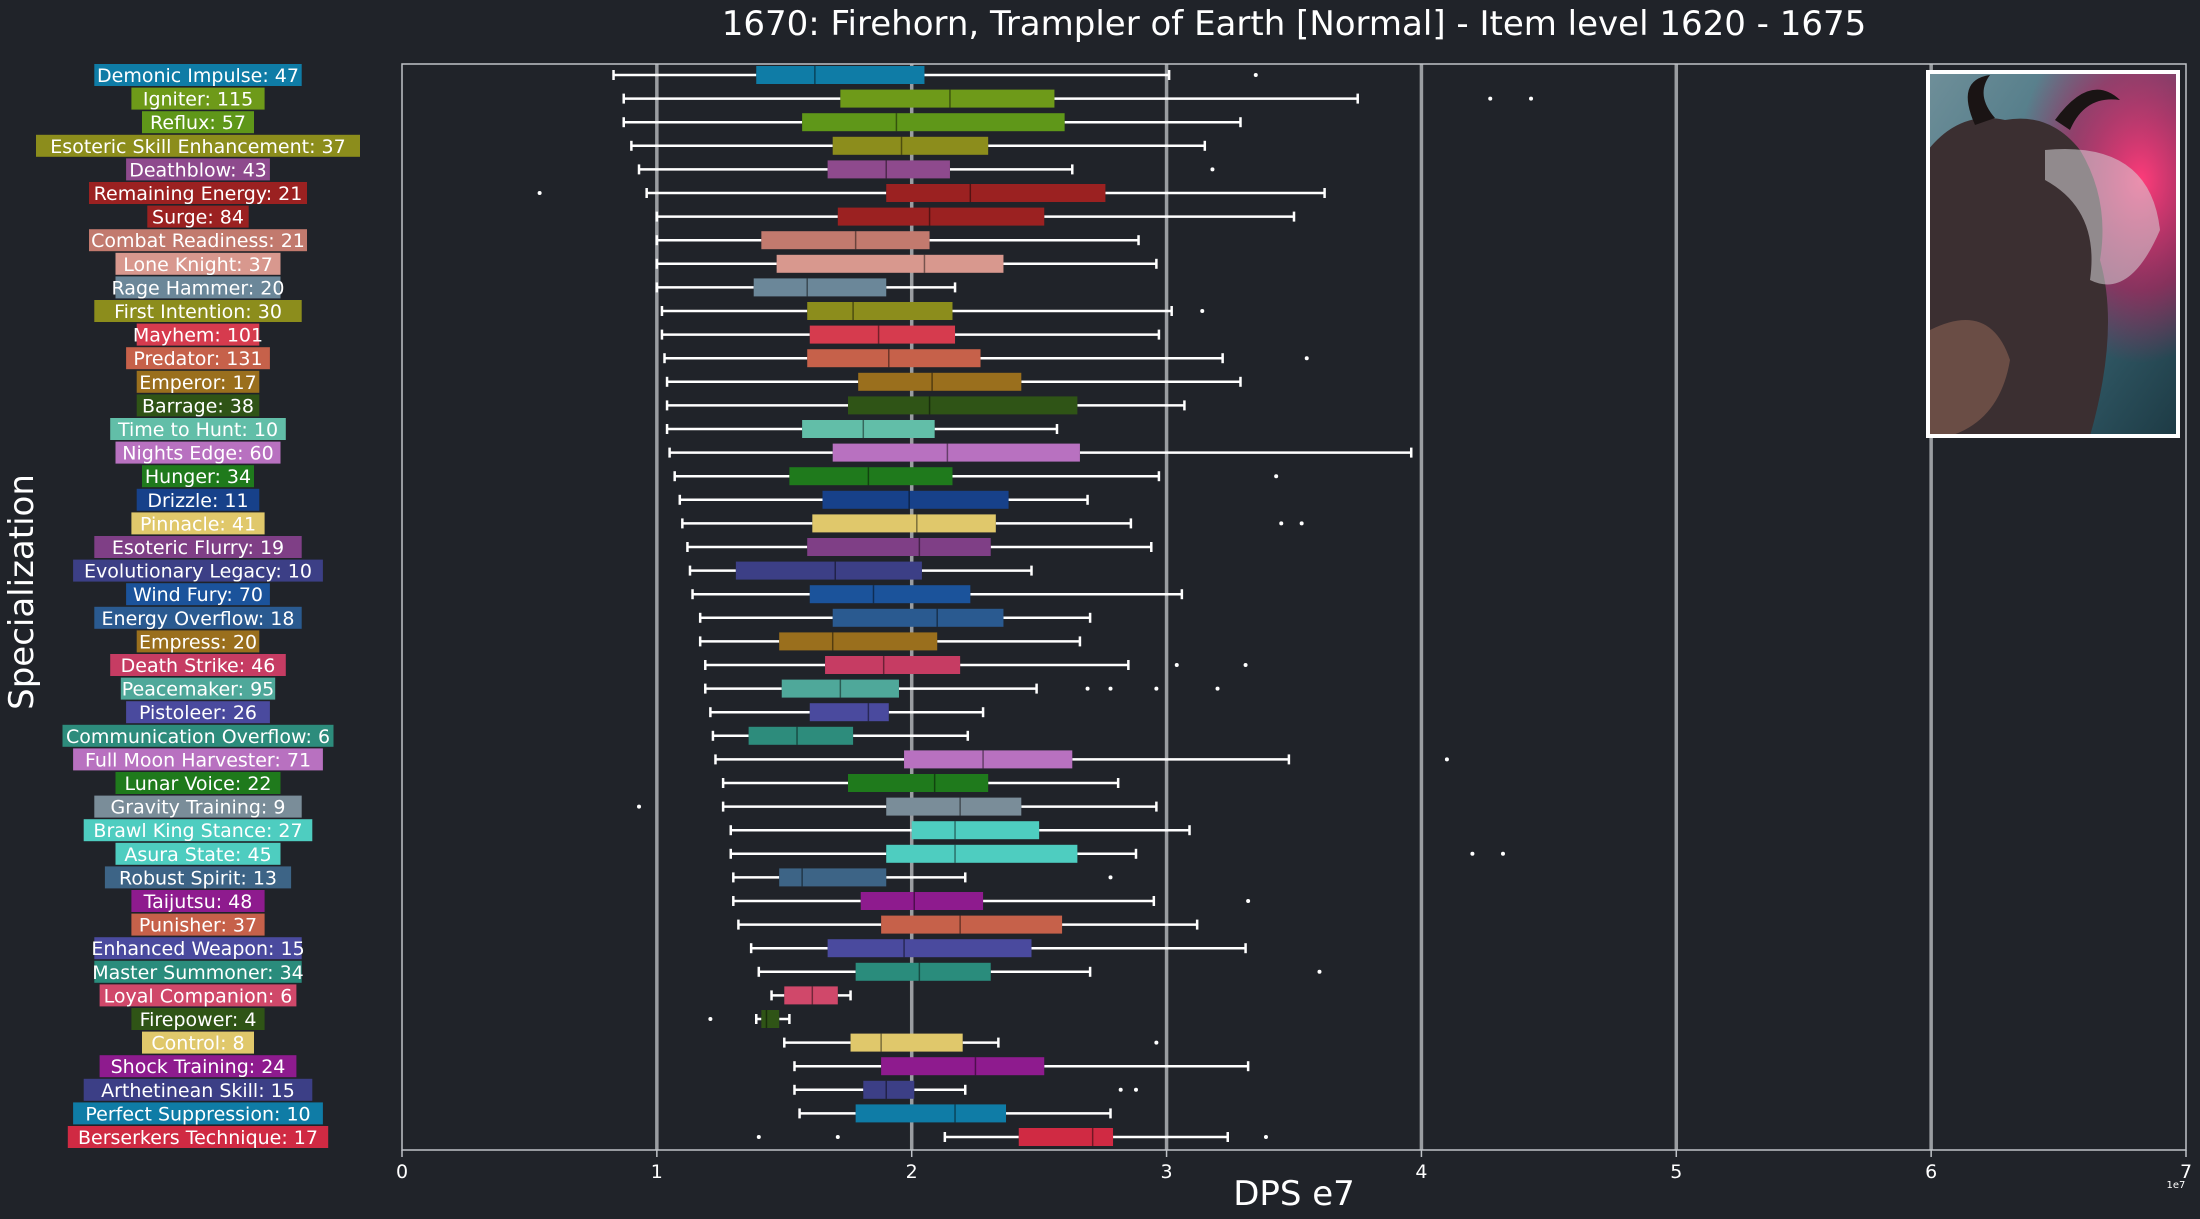 The width and height of the screenshot is (2200, 1219). What do you see at coordinates (198, 926) in the screenshot?
I see `category-label-text: Punisher: 37` at bounding box center [198, 926].